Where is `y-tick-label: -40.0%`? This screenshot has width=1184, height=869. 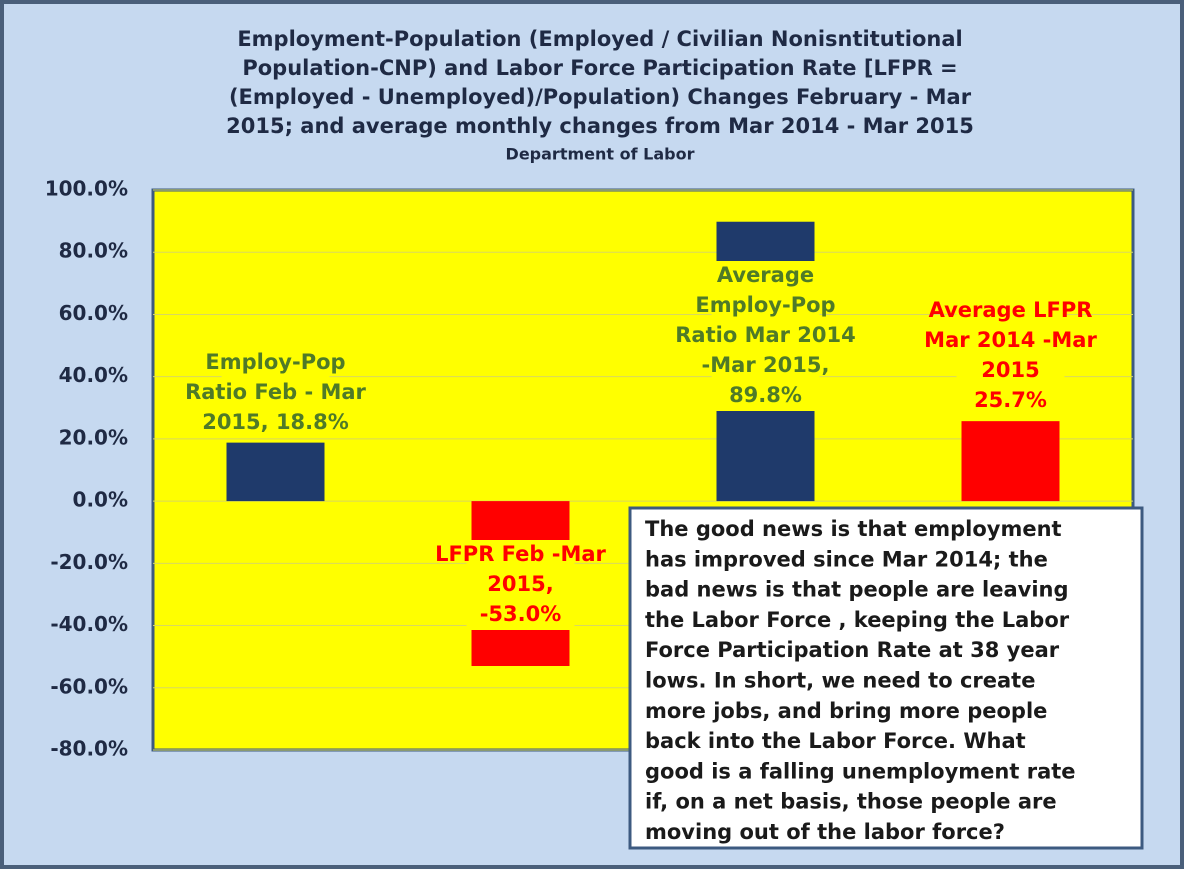 y-tick-label: -40.0% is located at coordinates (89, 624).